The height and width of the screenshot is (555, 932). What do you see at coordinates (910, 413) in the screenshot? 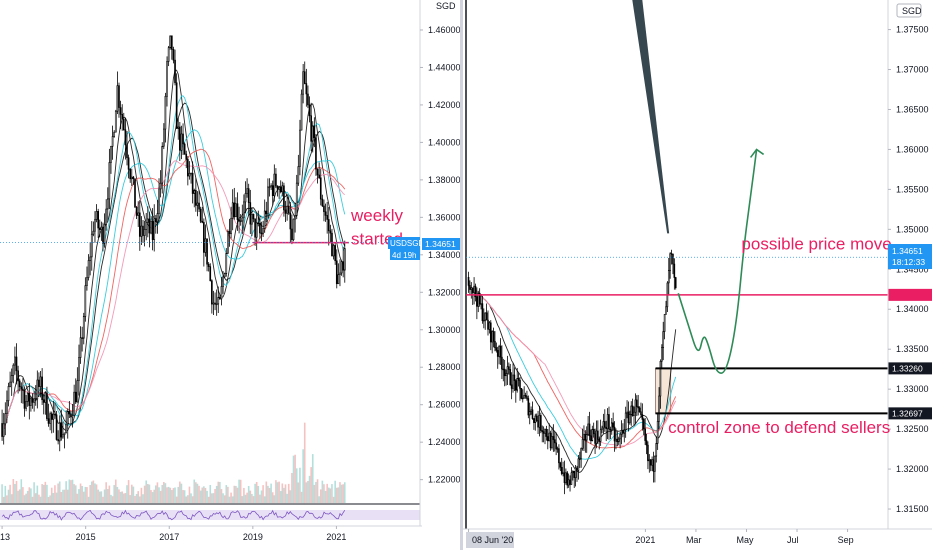
I see `daily-level-price-tag-bg` at bounding box center [910, 413].